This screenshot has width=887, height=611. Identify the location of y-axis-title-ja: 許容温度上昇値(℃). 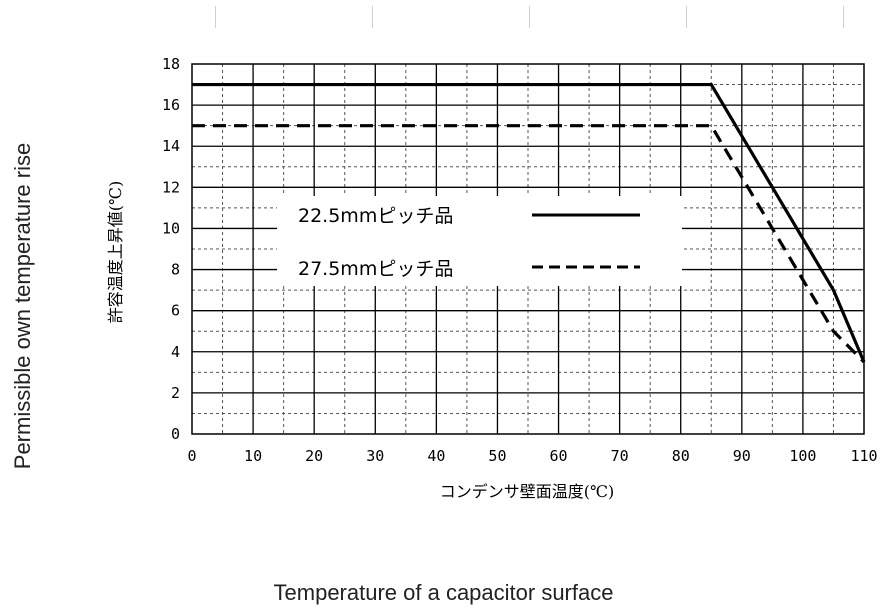
(115, 252).